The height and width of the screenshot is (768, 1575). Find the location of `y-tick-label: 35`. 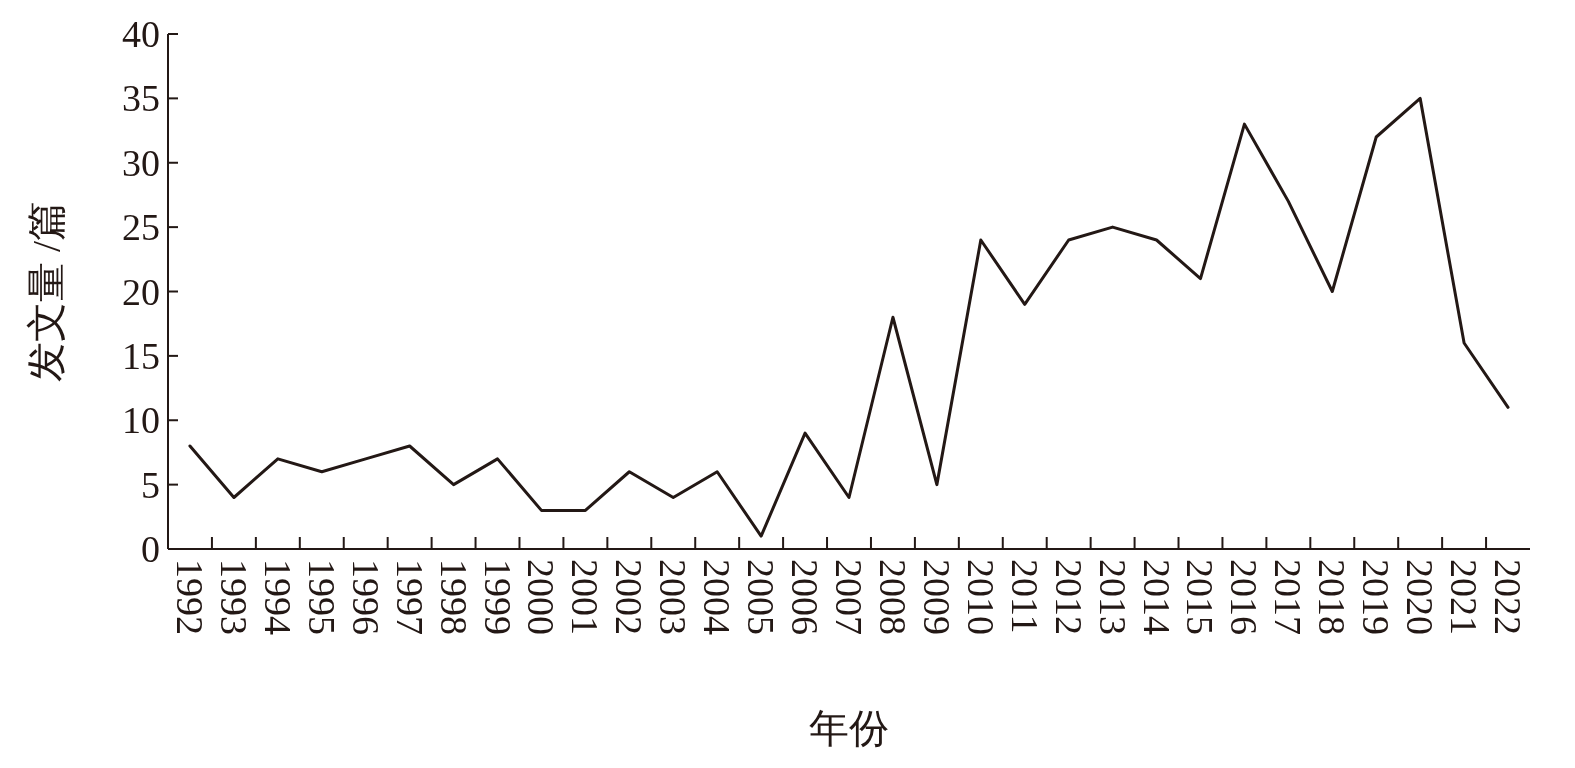

y-tick-label: 35 is located at coordinates (141, 98).